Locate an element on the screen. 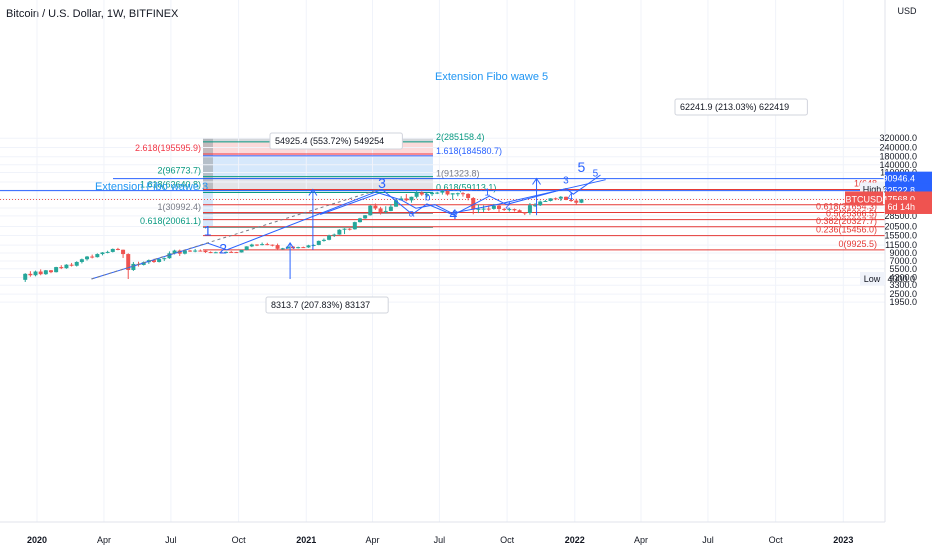  badge-value: 47568.0 is located at coordinates (898, 199).